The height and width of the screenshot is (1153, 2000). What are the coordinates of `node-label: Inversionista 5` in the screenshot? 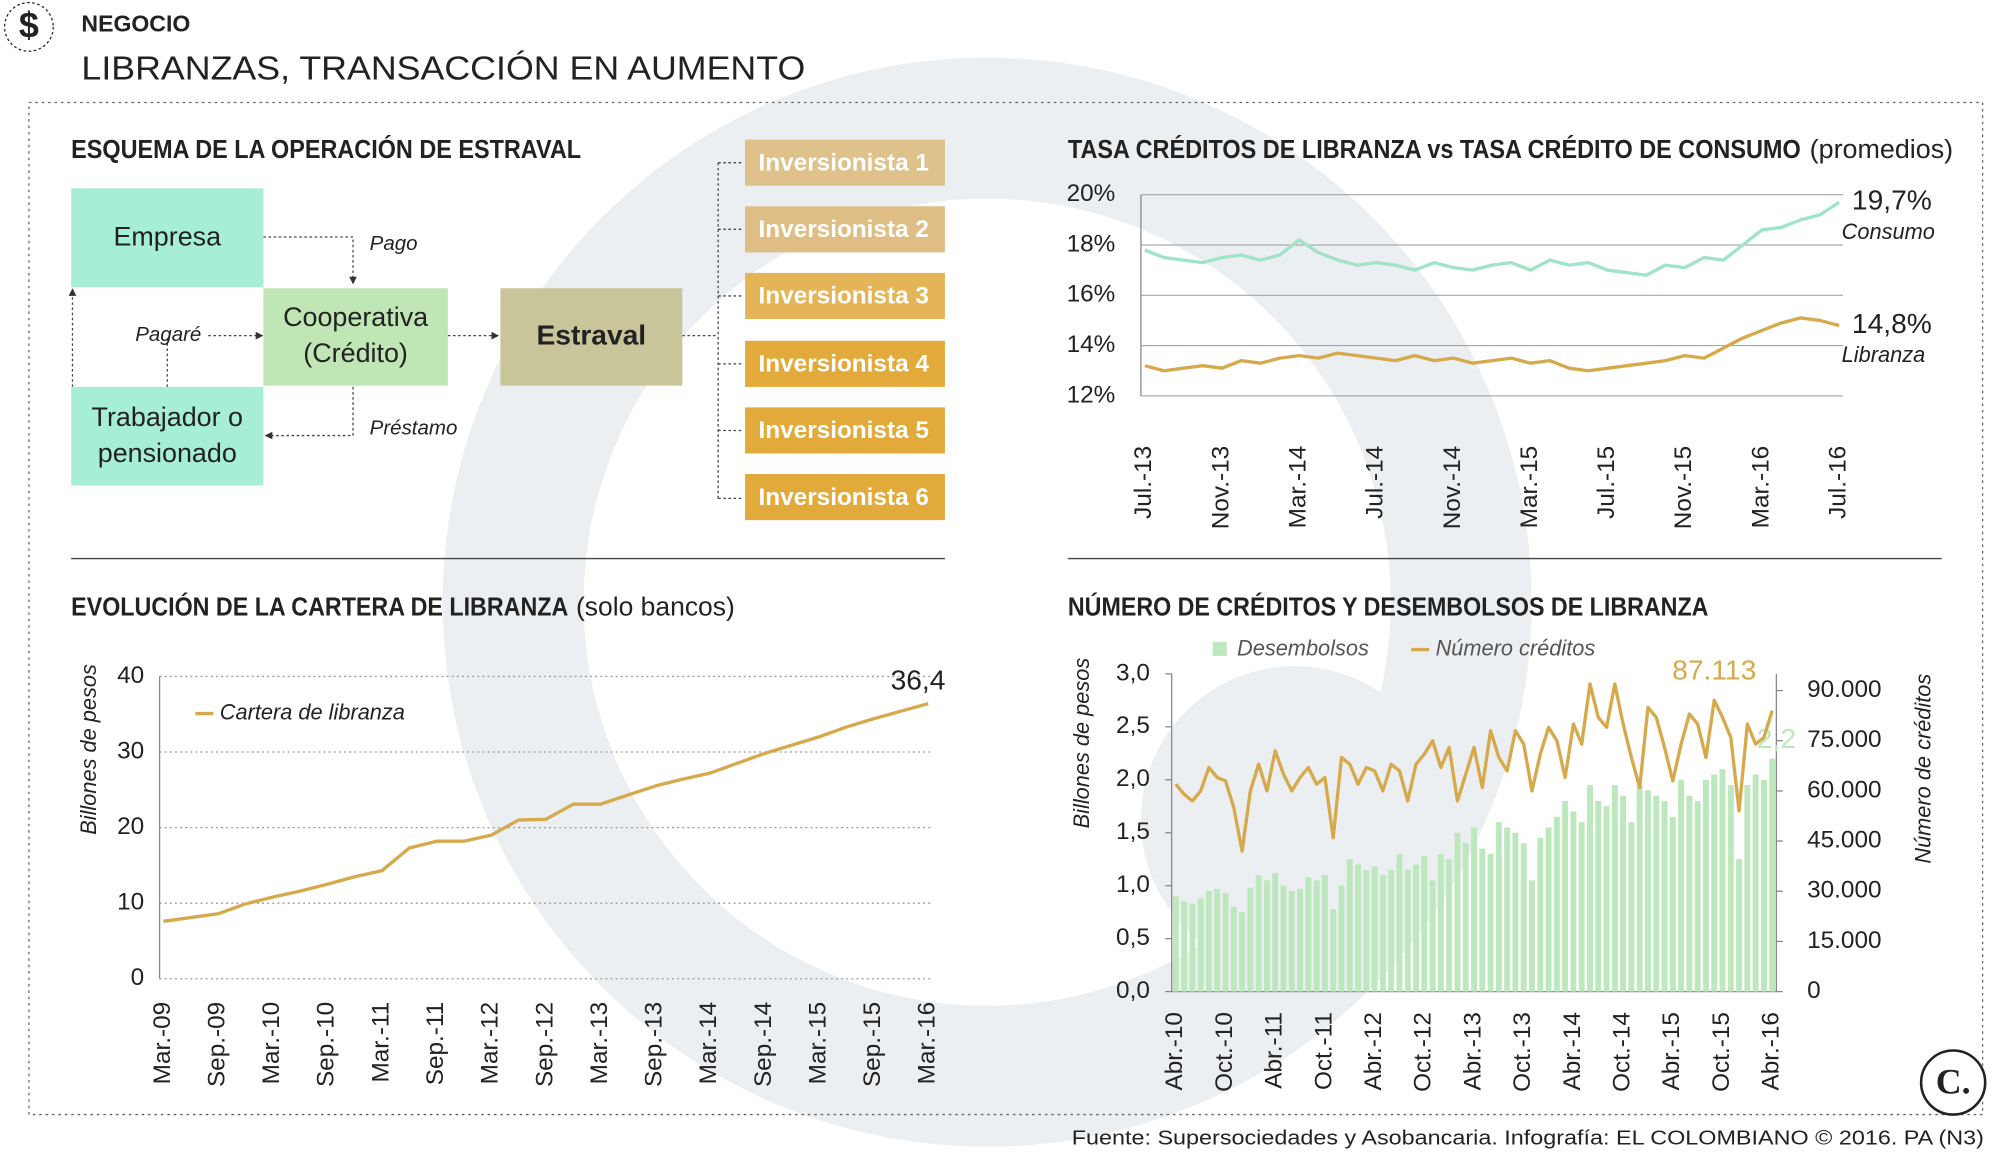 It's located at (844, 430).